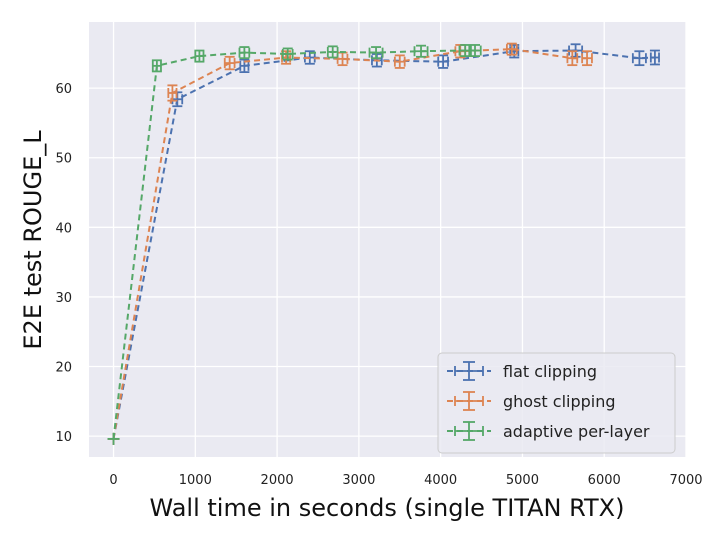  I want to click on legend-label: adaptive per-layer, so click(576, 431).